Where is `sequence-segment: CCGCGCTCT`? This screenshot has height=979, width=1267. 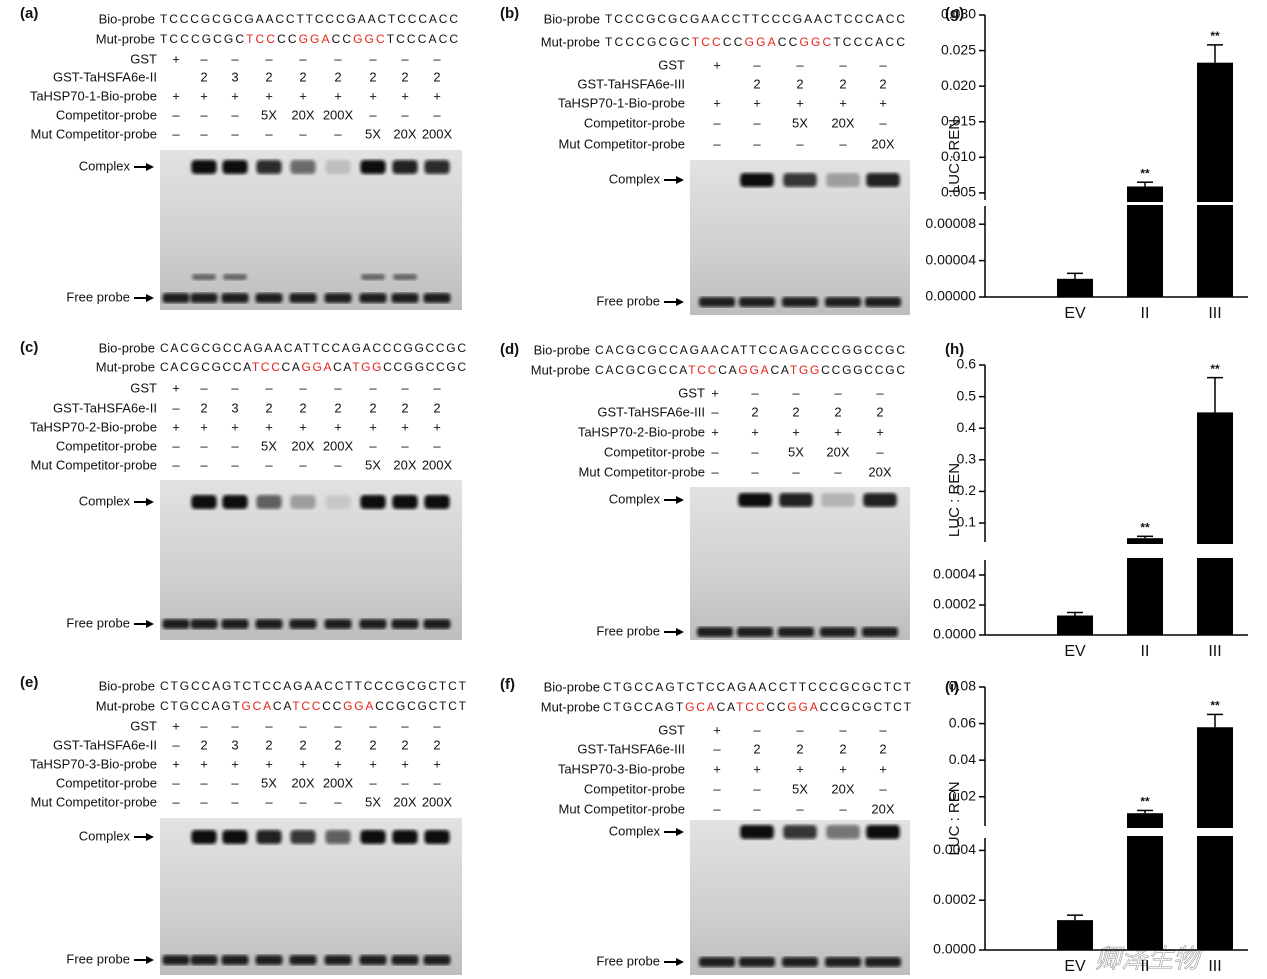 sequence-segment: CCGCGCTCT is located at coordinates (866, 707).